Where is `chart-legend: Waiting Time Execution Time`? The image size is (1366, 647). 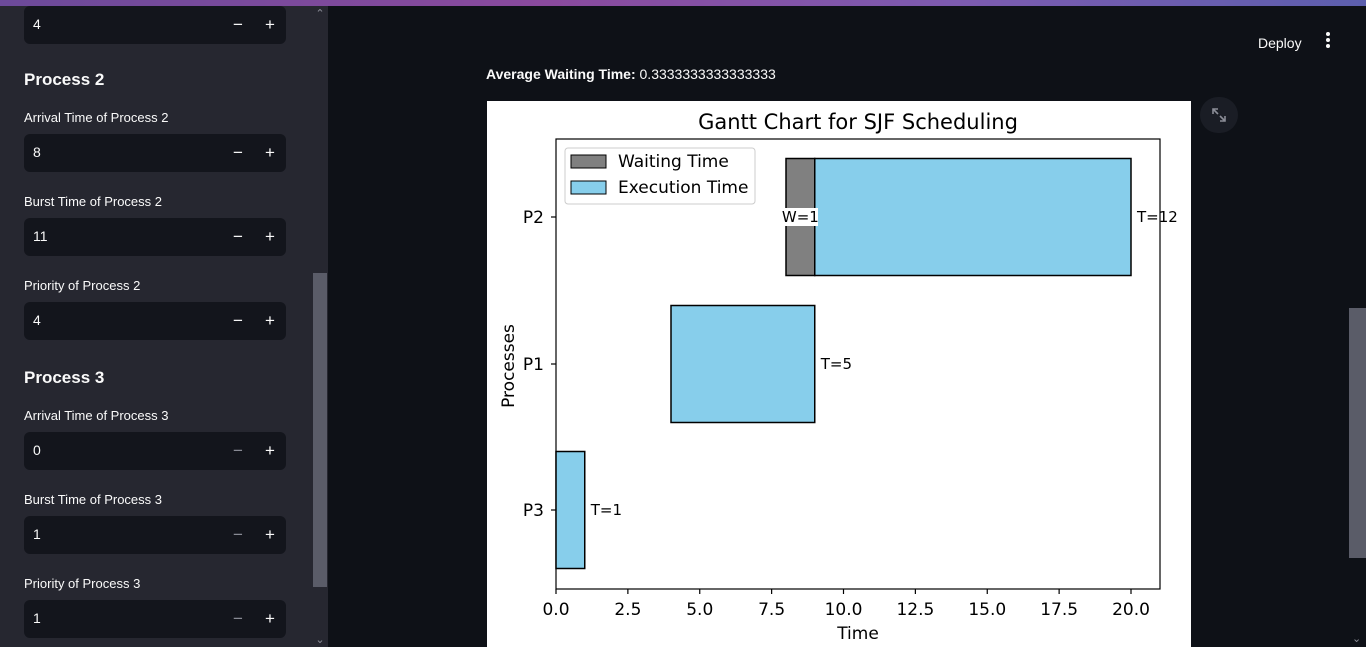
chart-legend: Waiting Time Execution Time is located at coordinates (660, 176).